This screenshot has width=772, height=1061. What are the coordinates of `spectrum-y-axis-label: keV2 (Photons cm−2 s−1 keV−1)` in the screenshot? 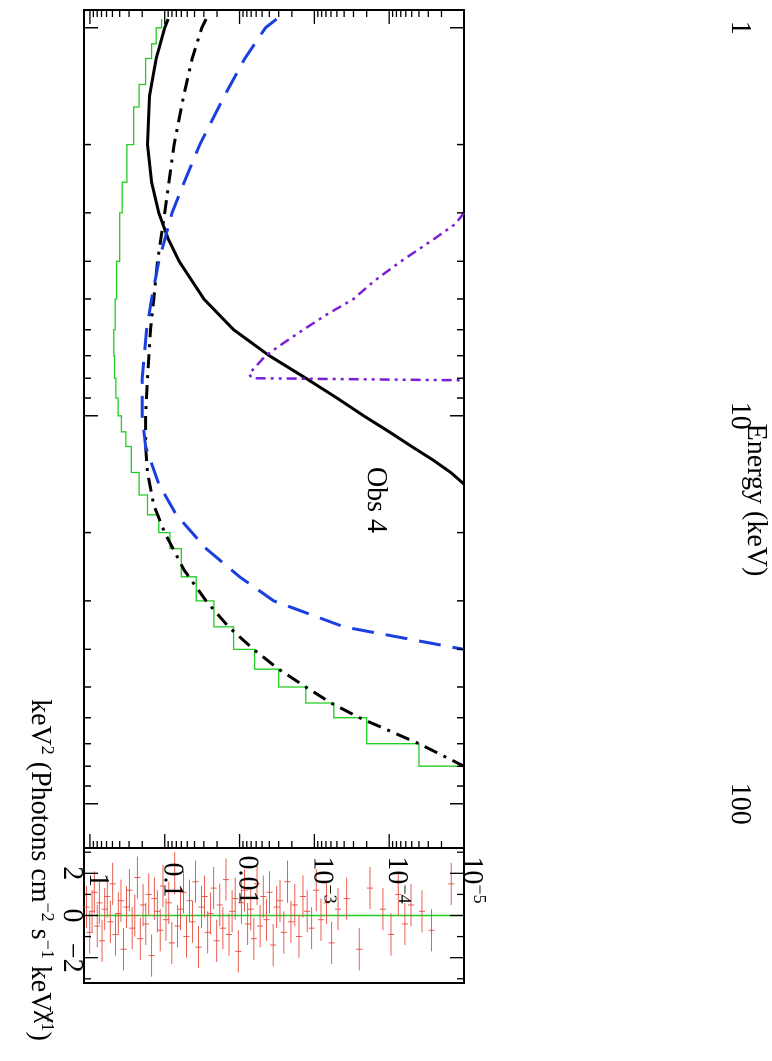 It's located at (41, 870).